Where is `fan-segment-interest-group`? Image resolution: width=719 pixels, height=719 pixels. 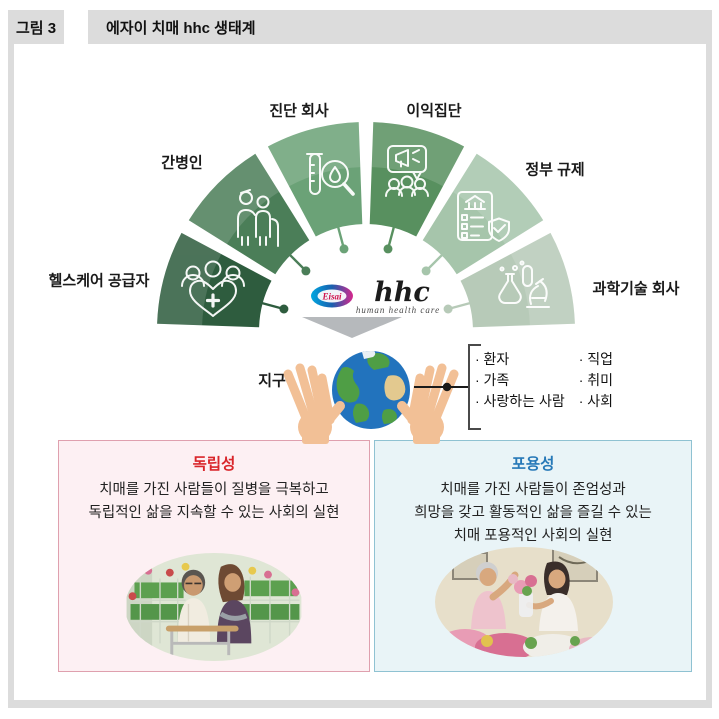
fan-segment-interest-group is located at coordinates (417, 179).